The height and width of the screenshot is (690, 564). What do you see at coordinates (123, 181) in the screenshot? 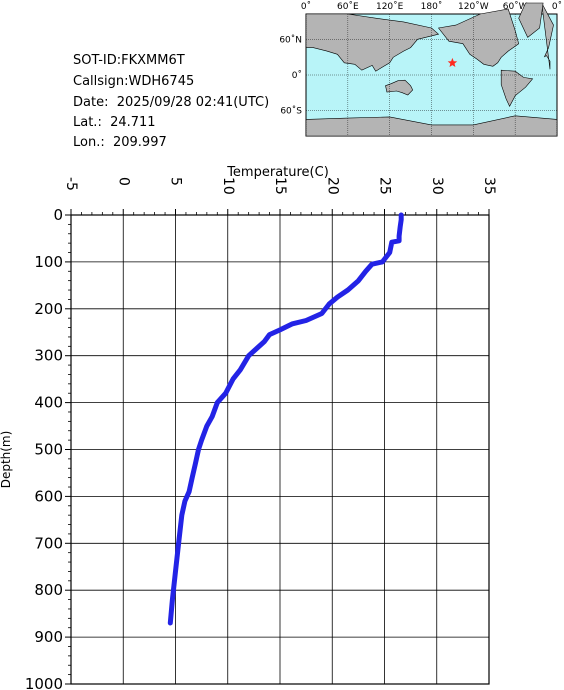
I see `x-tick-label: 0` at bounding box center [123, 181].